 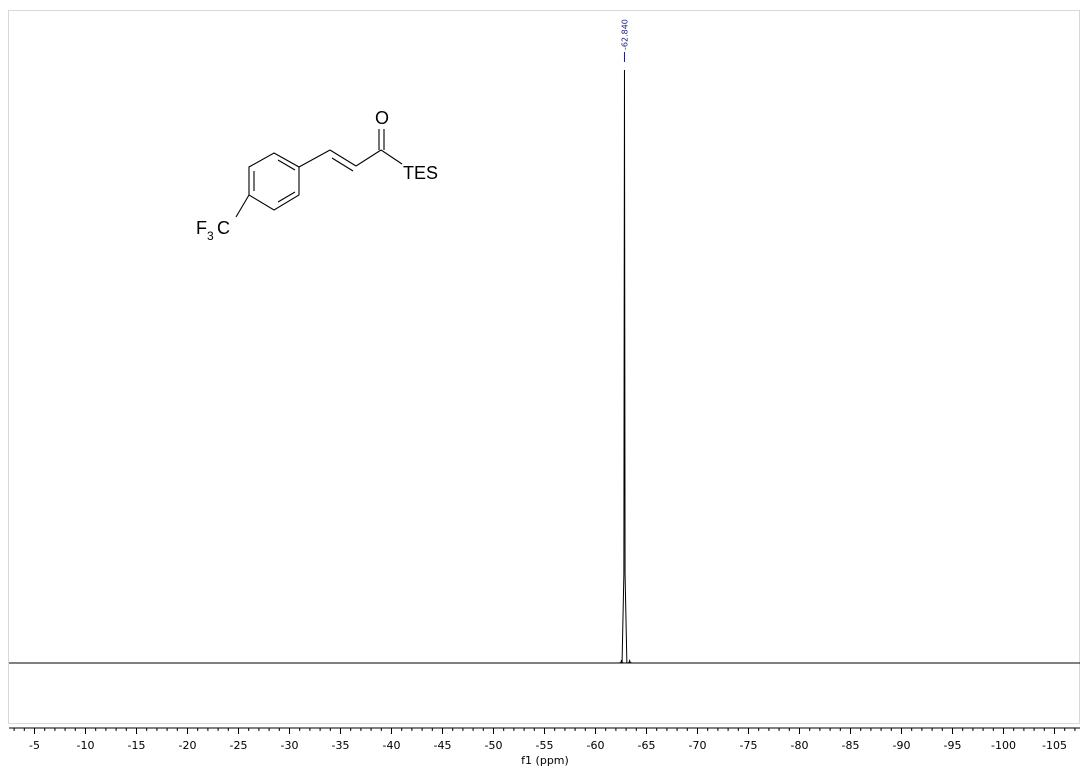 I want to click on carbonyl-carbon-bond, so click(x=368, y=158).